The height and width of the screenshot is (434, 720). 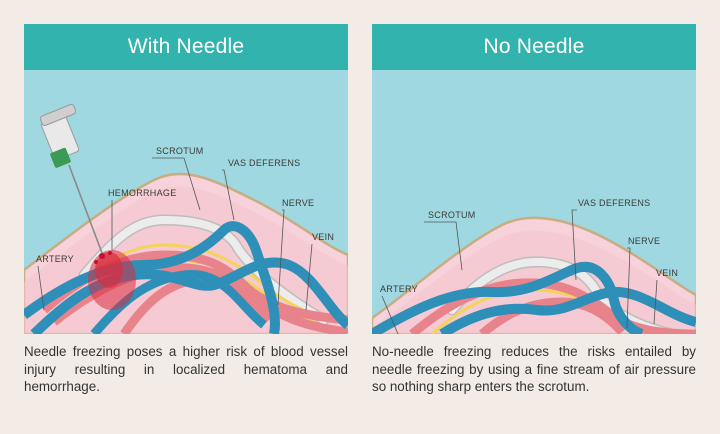 What do you see at coordinates (85, 209) in the screenshot?
I see `needle` at bounding box center [85, 209].